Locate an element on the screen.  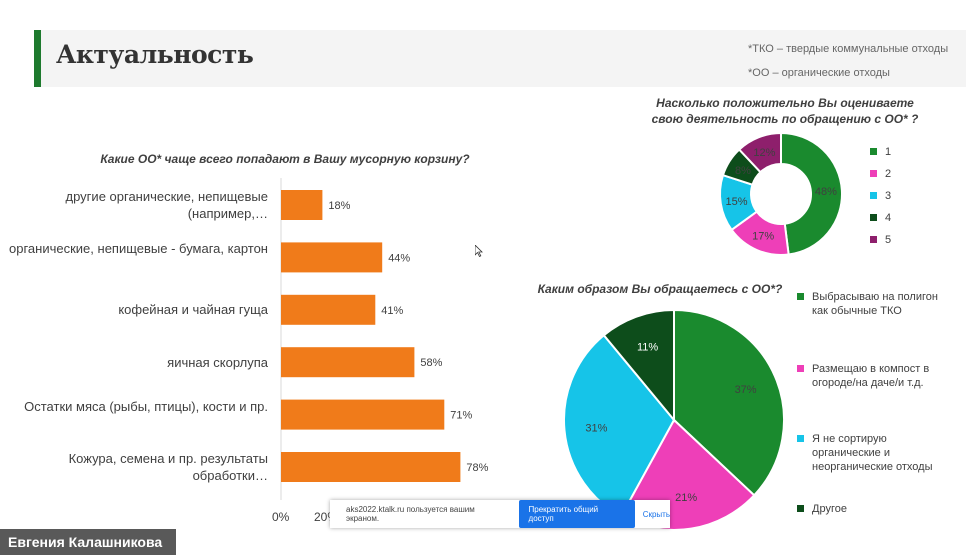
pie-legend-item-0: Выбрасываю на полигон как обычные ТКО is located at coordinates (872, 304).